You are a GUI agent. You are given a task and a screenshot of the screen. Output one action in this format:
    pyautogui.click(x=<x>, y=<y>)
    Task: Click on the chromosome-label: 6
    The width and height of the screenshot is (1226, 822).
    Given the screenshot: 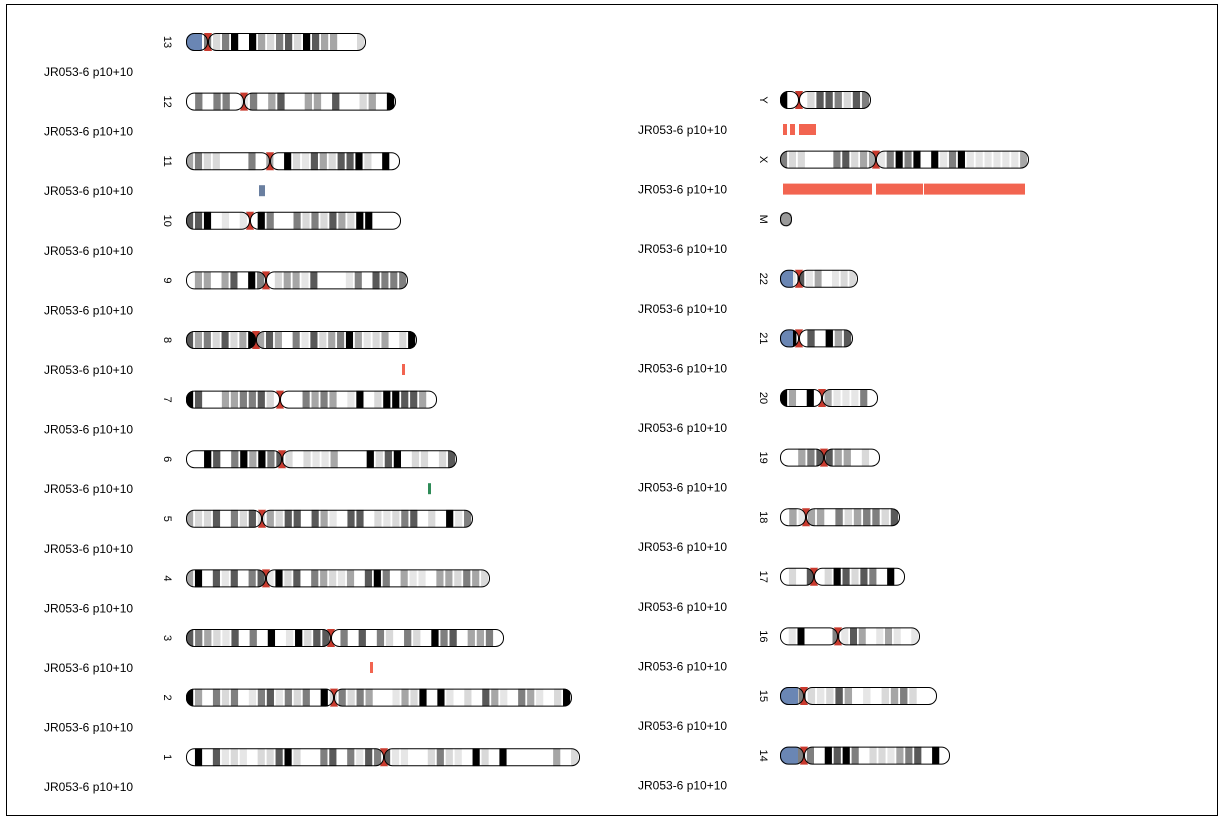 What is the action you would take?
    pyautogui.click(x=167, y=459)
    